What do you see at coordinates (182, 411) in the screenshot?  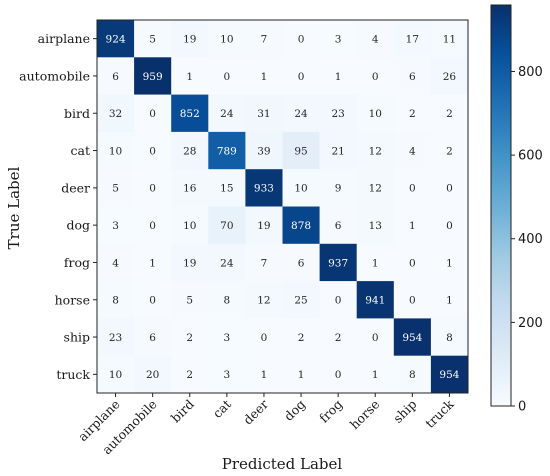 I see `x-tick-label: bird` at bounding box center [182, 411].